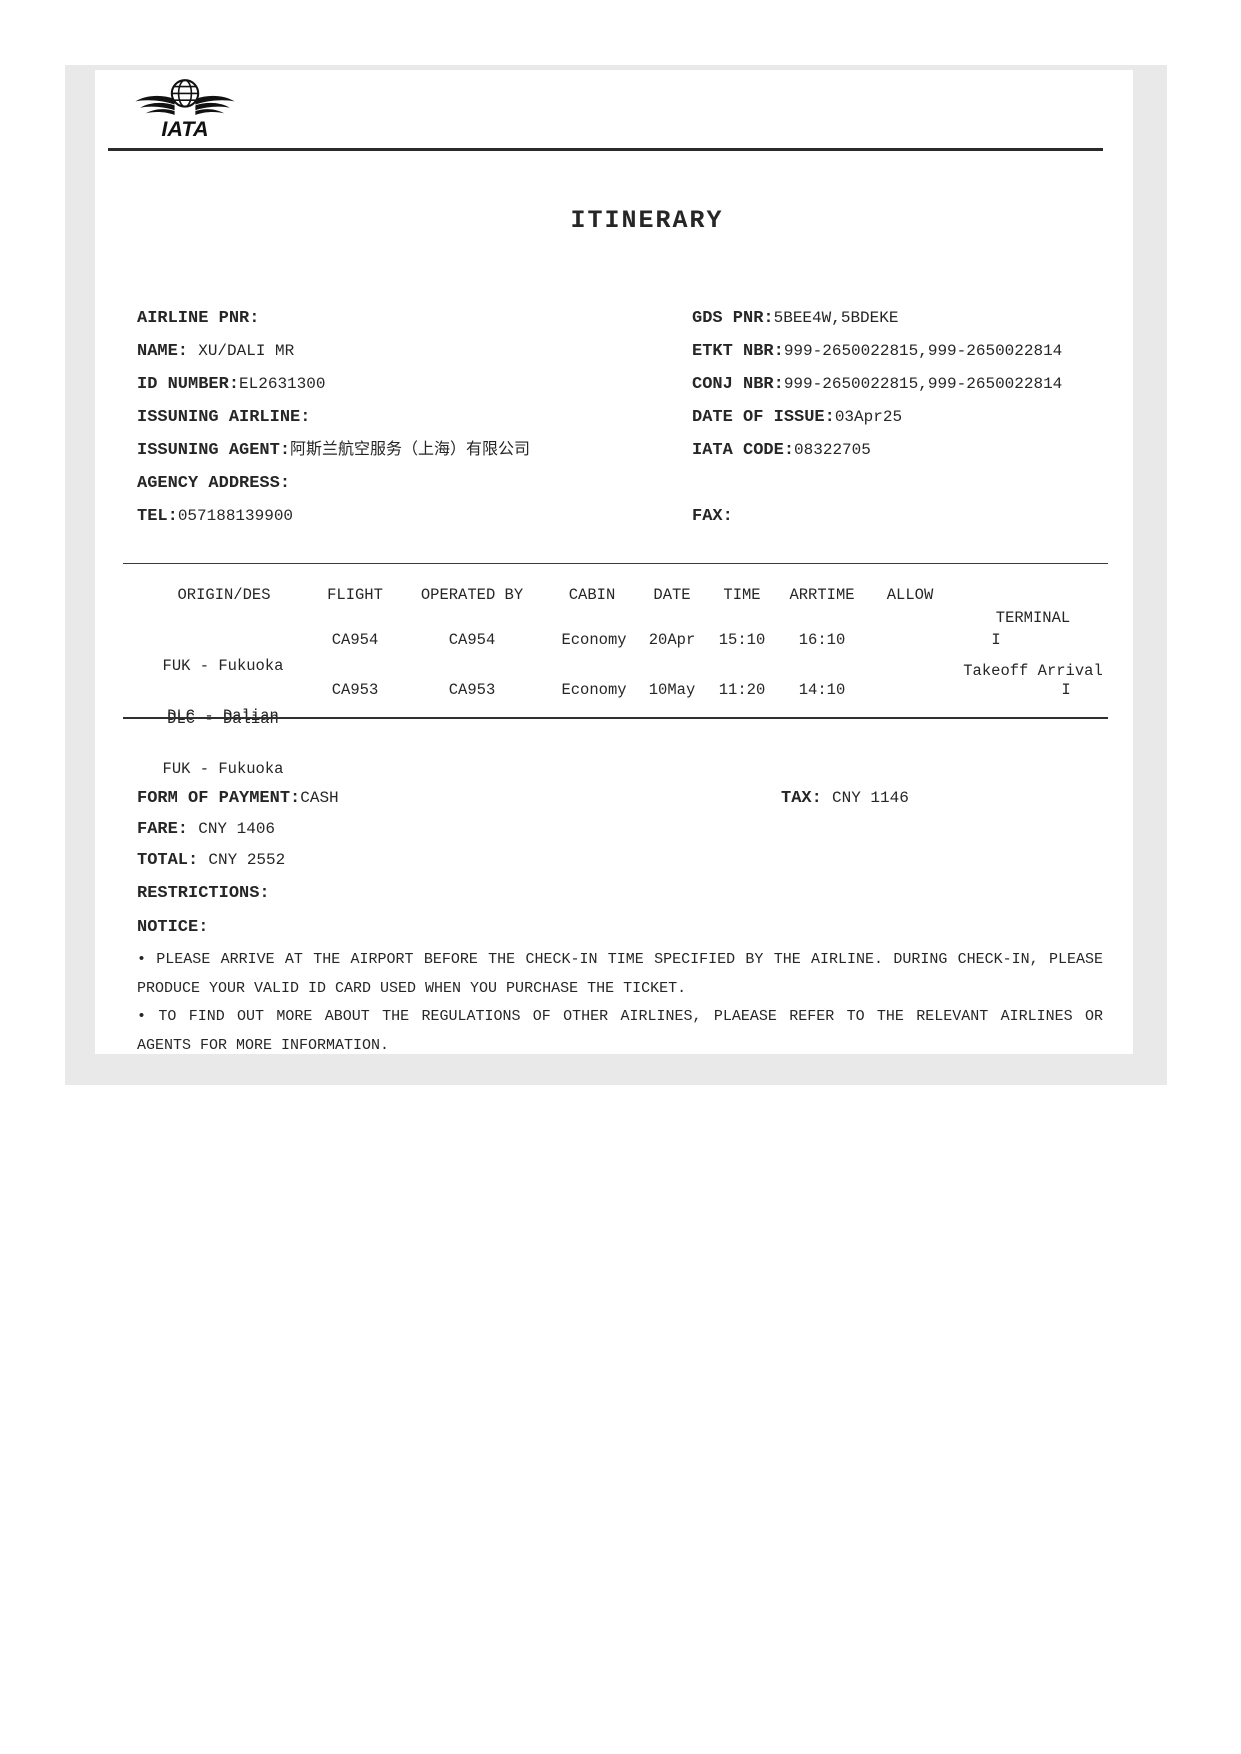 The height and width of the screenshot is (1754, 1241). I want to click on field-label: ETKT NBR:, so click(738, 351).